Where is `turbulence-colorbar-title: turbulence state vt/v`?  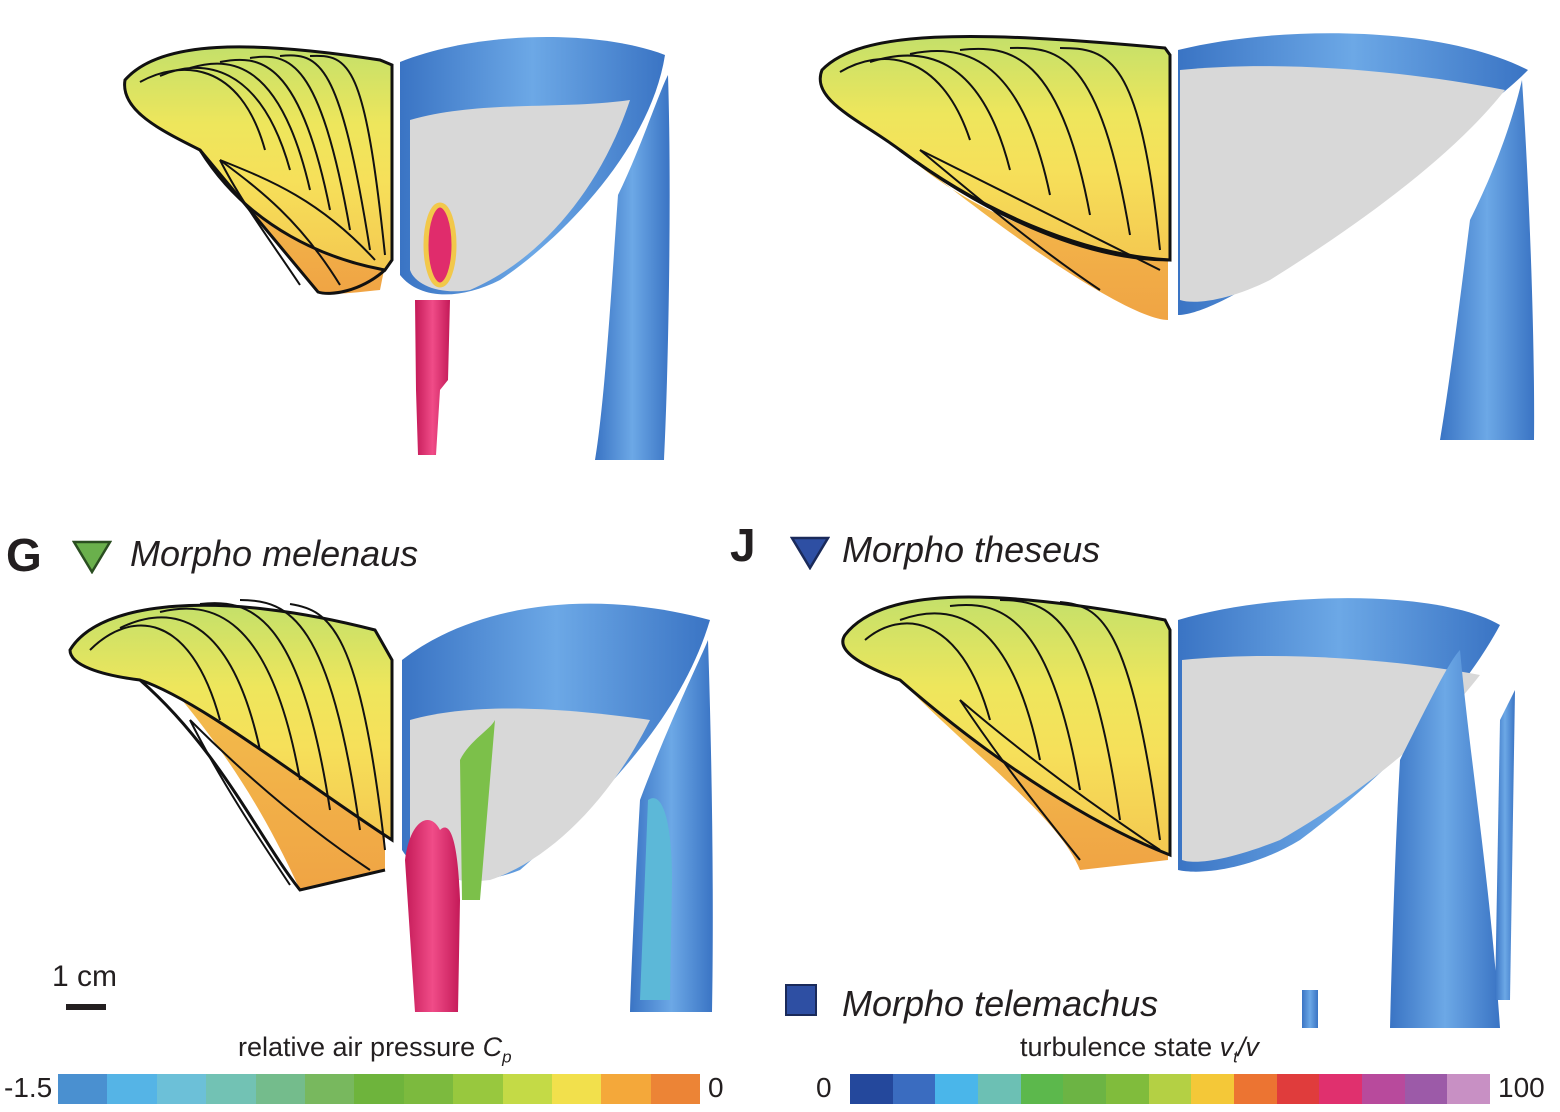 turbulence-colorbar-title: turbulence state vt/v is located at coordinates (1139, 1049).